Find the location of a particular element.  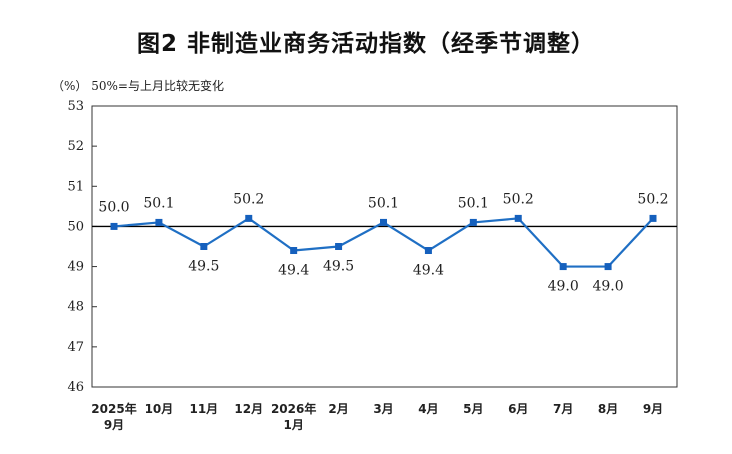

x-tick-label: 4月 is located at coordinates (428, 409).